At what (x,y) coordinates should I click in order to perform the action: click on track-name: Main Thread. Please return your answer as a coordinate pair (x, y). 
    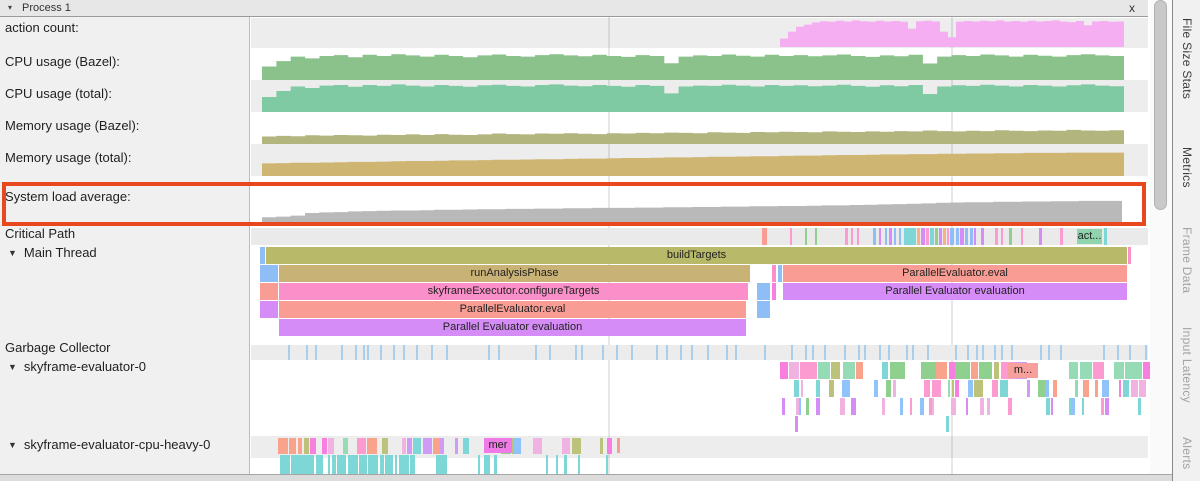
    Looking at the image, I should click on (60, 252).